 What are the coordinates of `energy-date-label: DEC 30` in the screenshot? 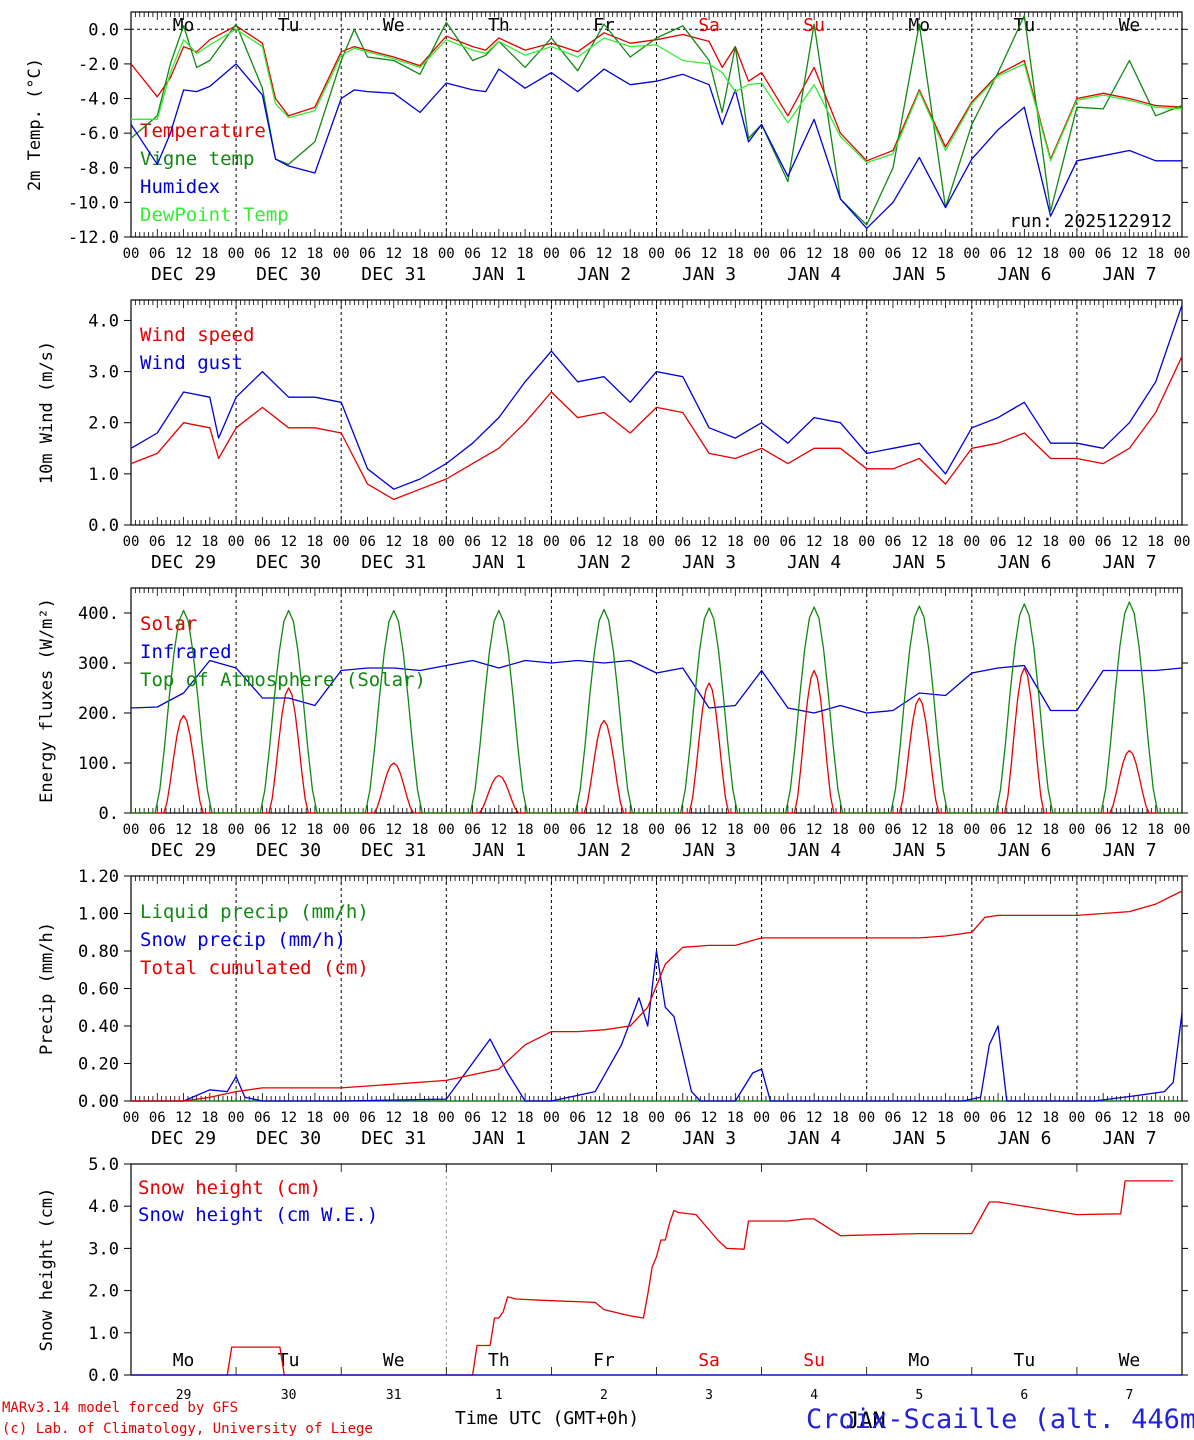 It's located at (288, 850).